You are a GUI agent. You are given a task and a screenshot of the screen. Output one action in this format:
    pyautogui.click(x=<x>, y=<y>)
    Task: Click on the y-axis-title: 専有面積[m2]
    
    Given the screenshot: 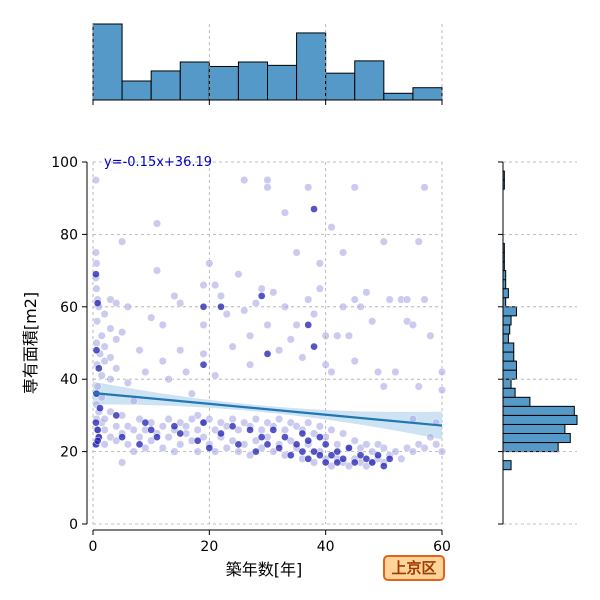 What is the action you would take?
    pyautogui.click(x=30, y=343)
    